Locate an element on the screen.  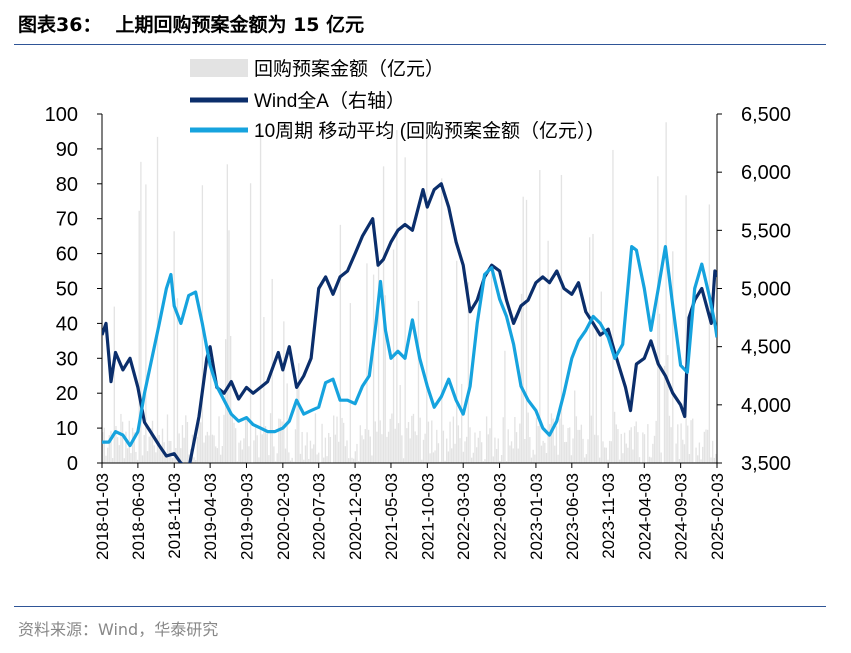
left-tick-label: 60 is located at coordinates (67, 255).